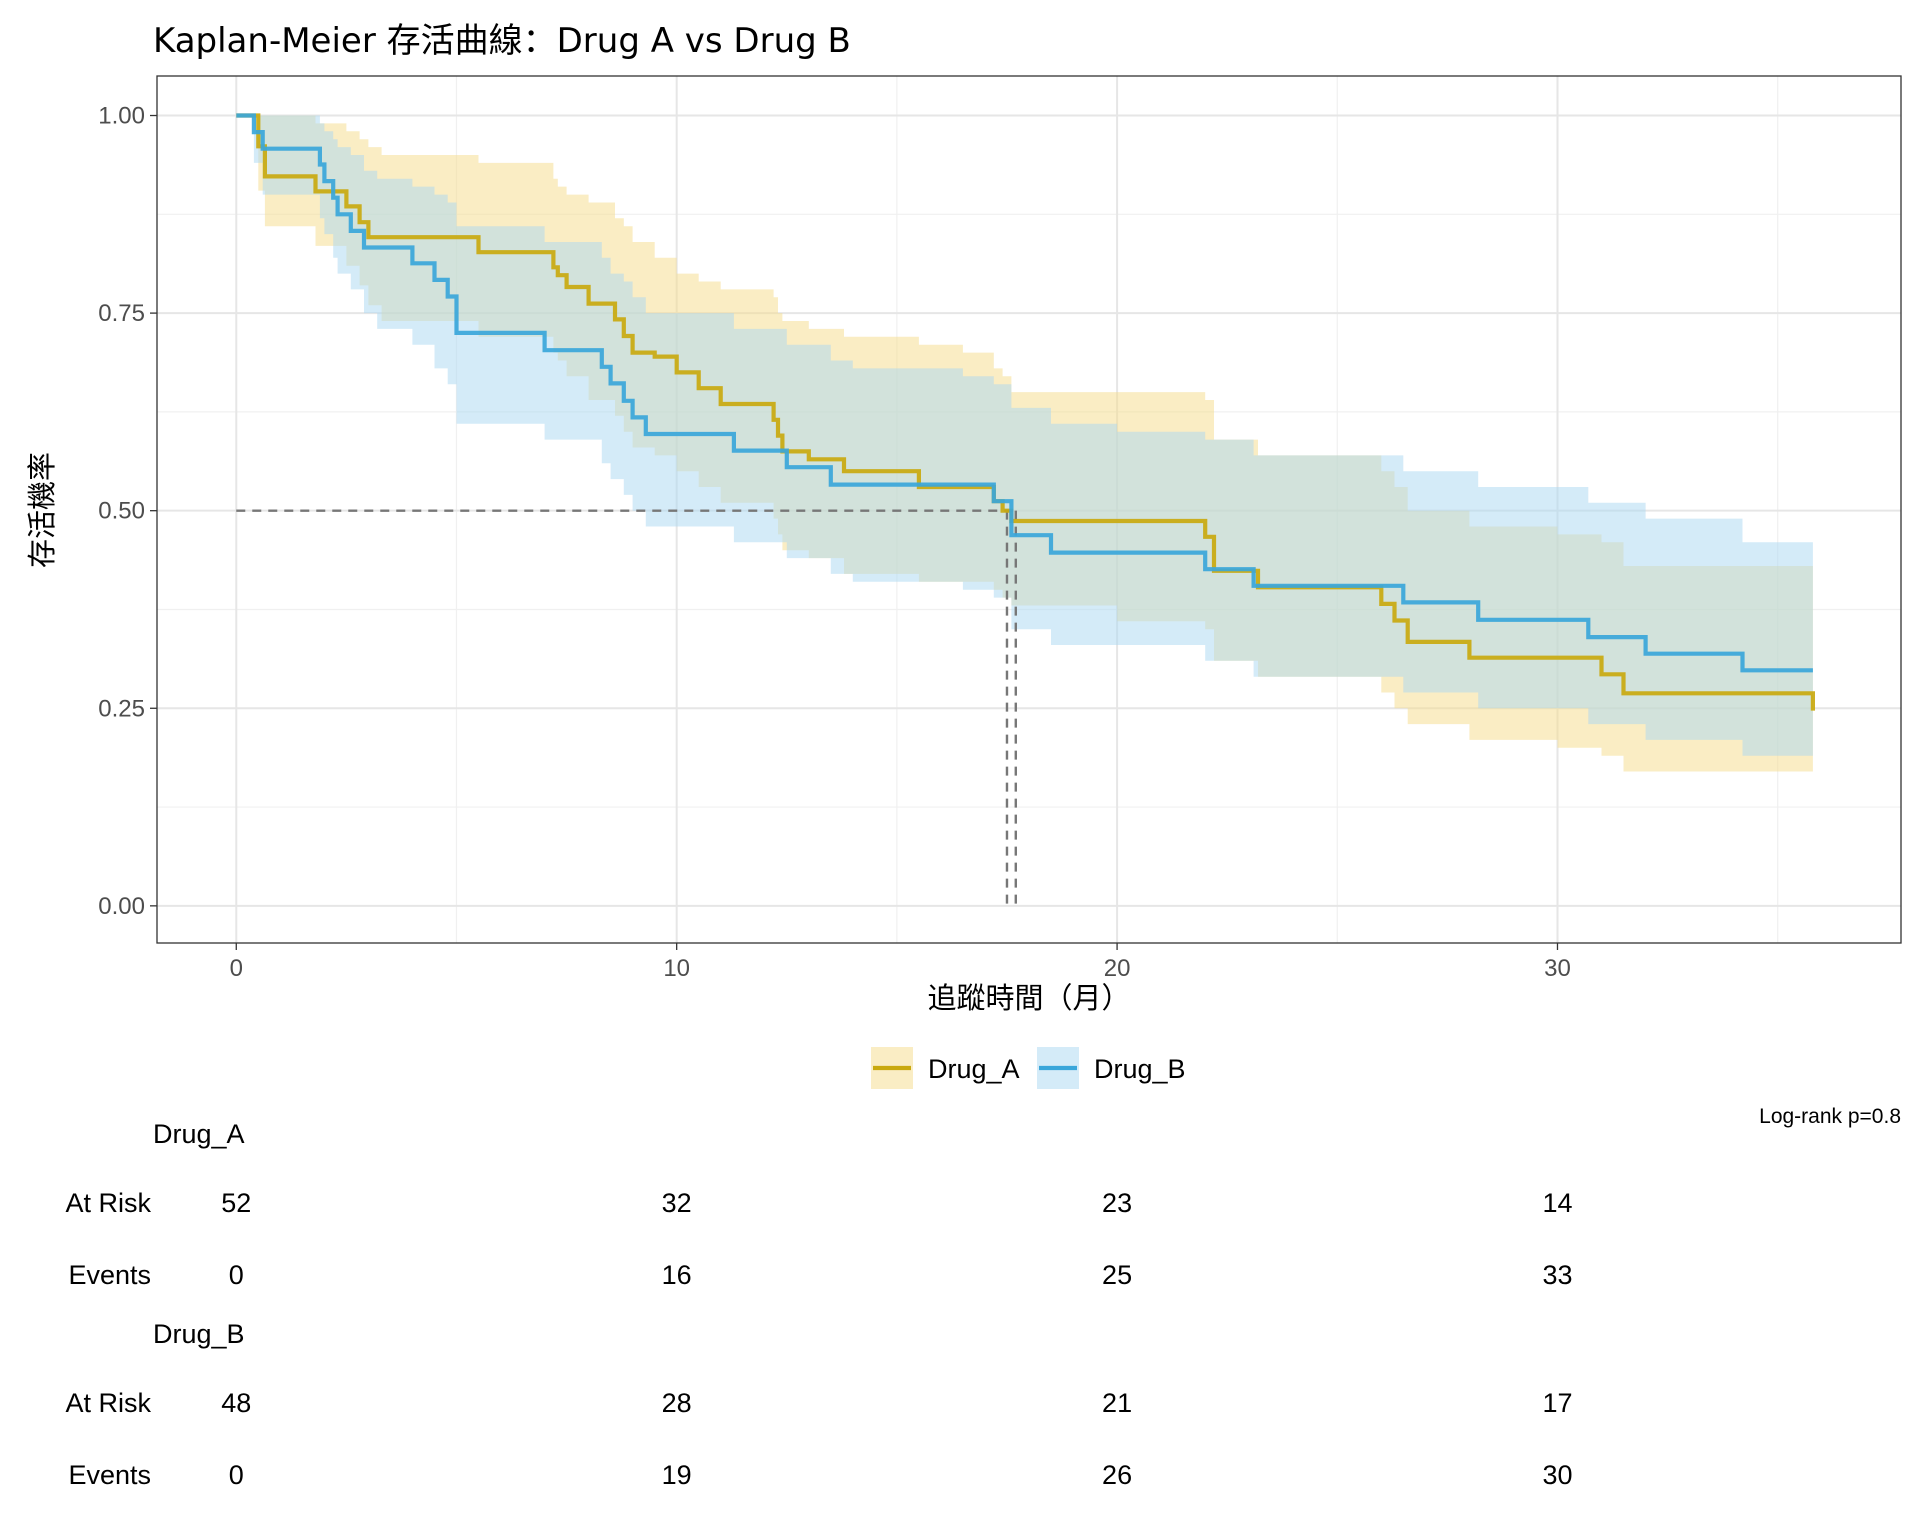 This screenshot has width=1920, height=1536. Describe the element at coordinates (677, 1275) in the screenshot. I see `risk-table-events-value: 16` at that location.